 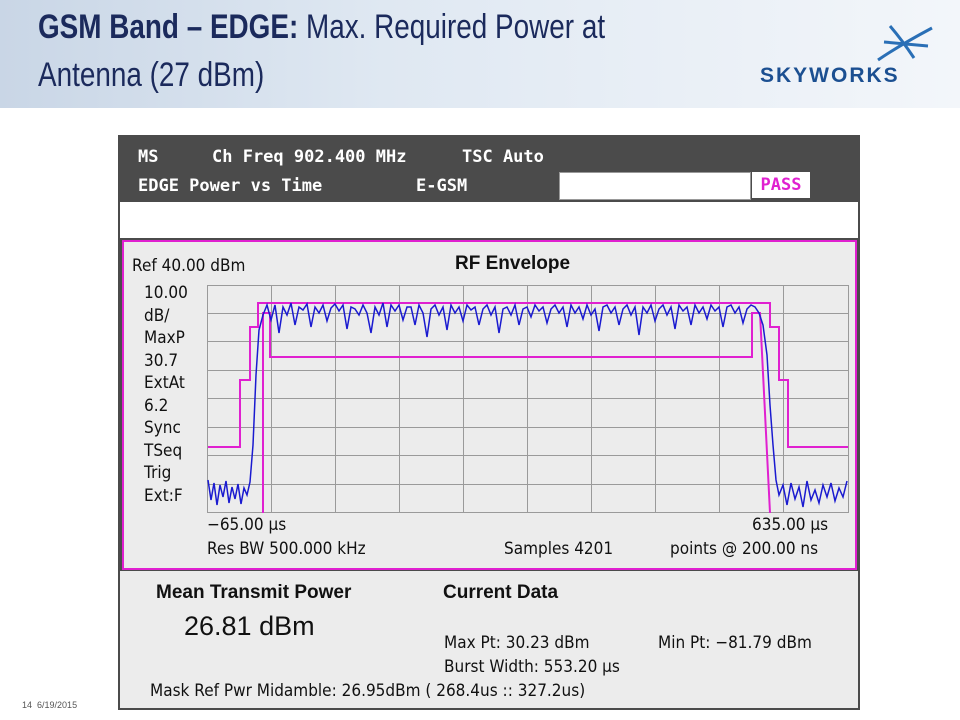 I want to click on res-bw: Res BW 500.000 kHz, so click(x=286, y=549).